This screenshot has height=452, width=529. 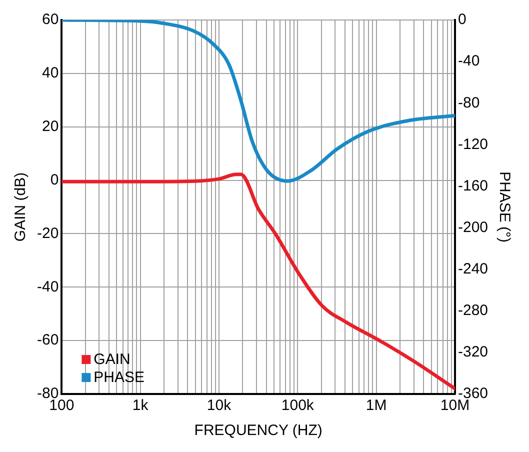 What do you see at coordinates (47, 287) in the screenshot?
I see `y-tick-label: -40` at bounding box center [47, 287].